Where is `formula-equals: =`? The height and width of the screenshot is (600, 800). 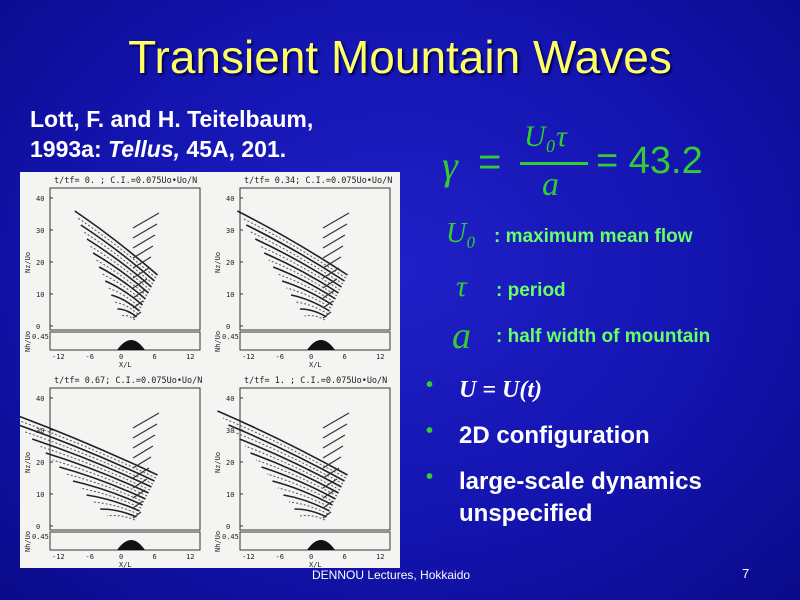 formula-equals: = is located at coordinates (490, 162).